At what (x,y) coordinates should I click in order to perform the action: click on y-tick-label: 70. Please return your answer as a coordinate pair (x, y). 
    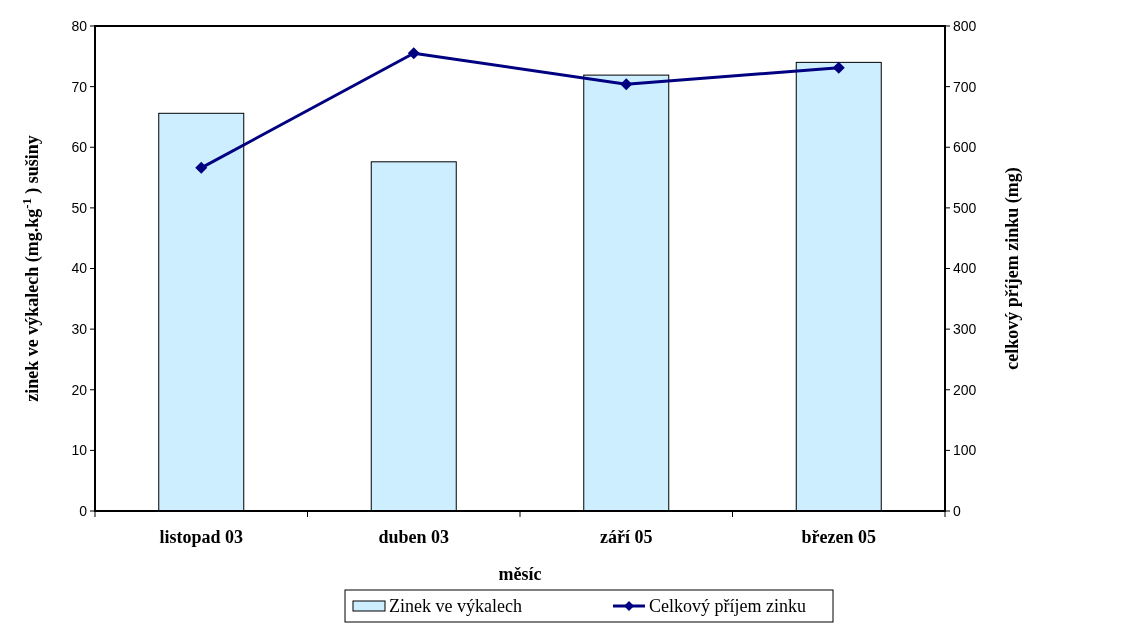
    Looking at the image, I should click on (79, 86).